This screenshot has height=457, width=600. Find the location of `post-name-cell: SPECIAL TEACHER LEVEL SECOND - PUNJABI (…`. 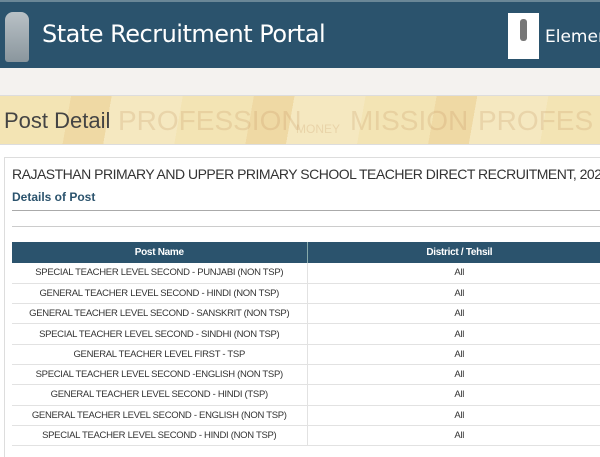

post-name-cell: SPECIAL TEACHER LEVEL SECOND - PUNJABI (… is located at coordinates (160, 273).